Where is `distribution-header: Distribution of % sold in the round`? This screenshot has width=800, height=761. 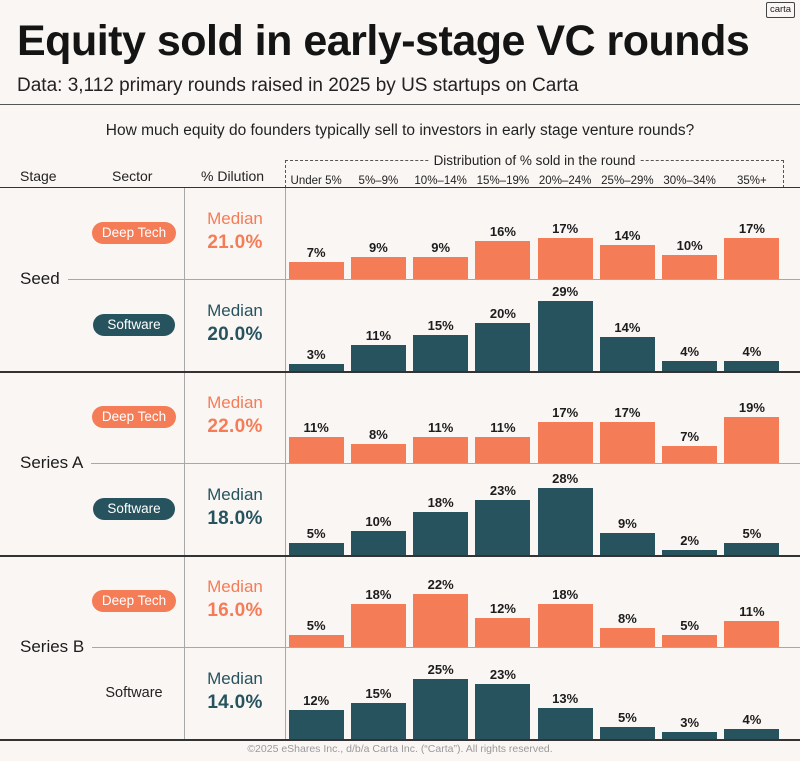 distribution-header: Distribution of % sold in the round is located at coordinates (534, 161).